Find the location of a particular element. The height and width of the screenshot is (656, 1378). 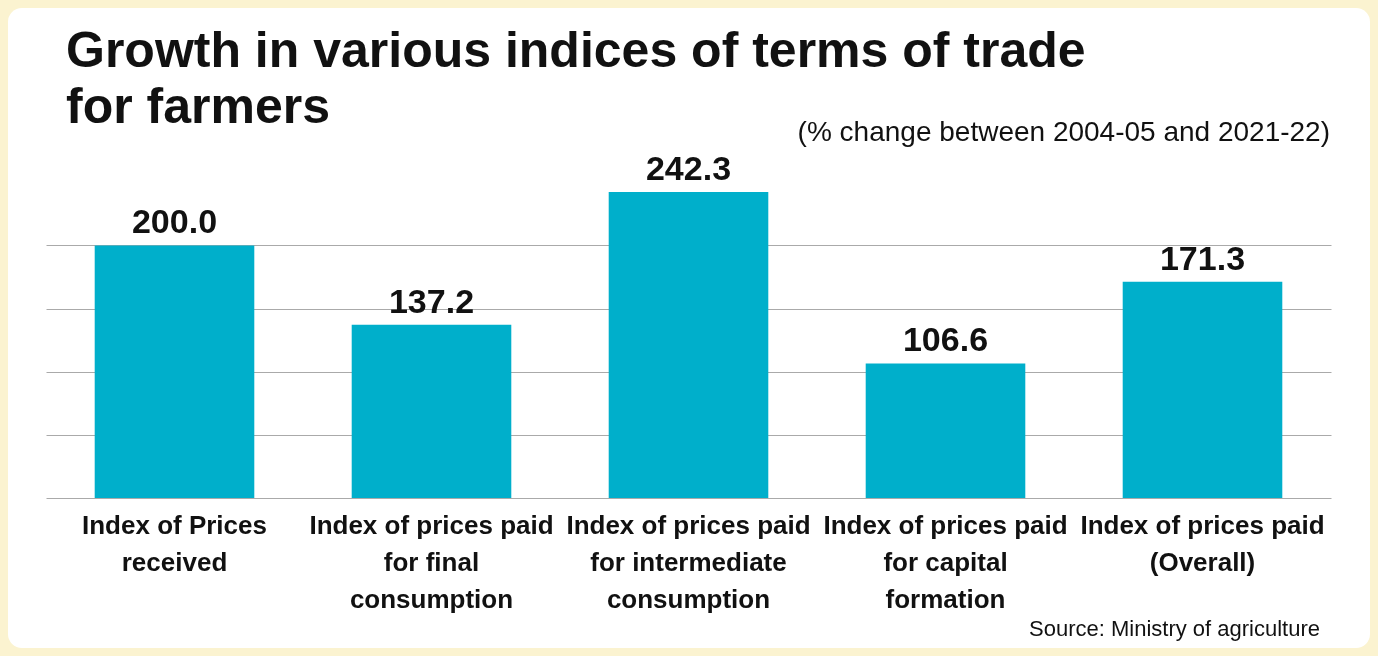

data-label: 106.6 is located at coordinates (945, 339).